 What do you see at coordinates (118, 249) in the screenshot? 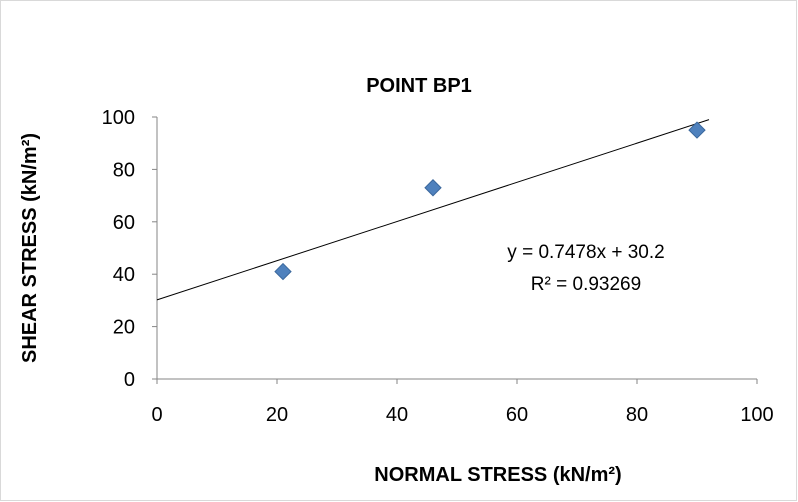
I see `y-tick-labels: 0 20 40 60 80 100` at bounding box center [118, 249].